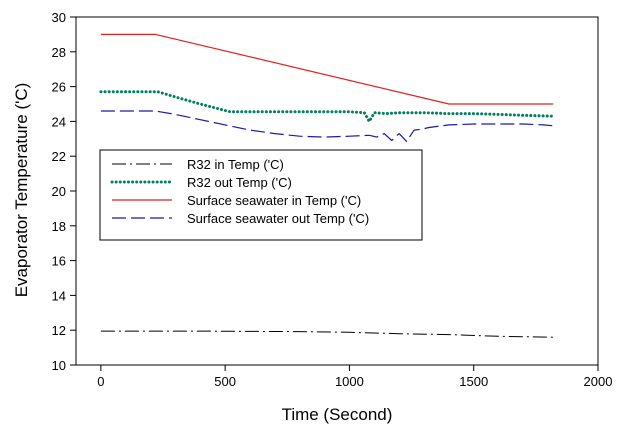 The image size is (620, 437). What do you see at coordinates (59, 261) in the screenshot?
I see `y-tick-label: 16` at bounding box center [59, 261].